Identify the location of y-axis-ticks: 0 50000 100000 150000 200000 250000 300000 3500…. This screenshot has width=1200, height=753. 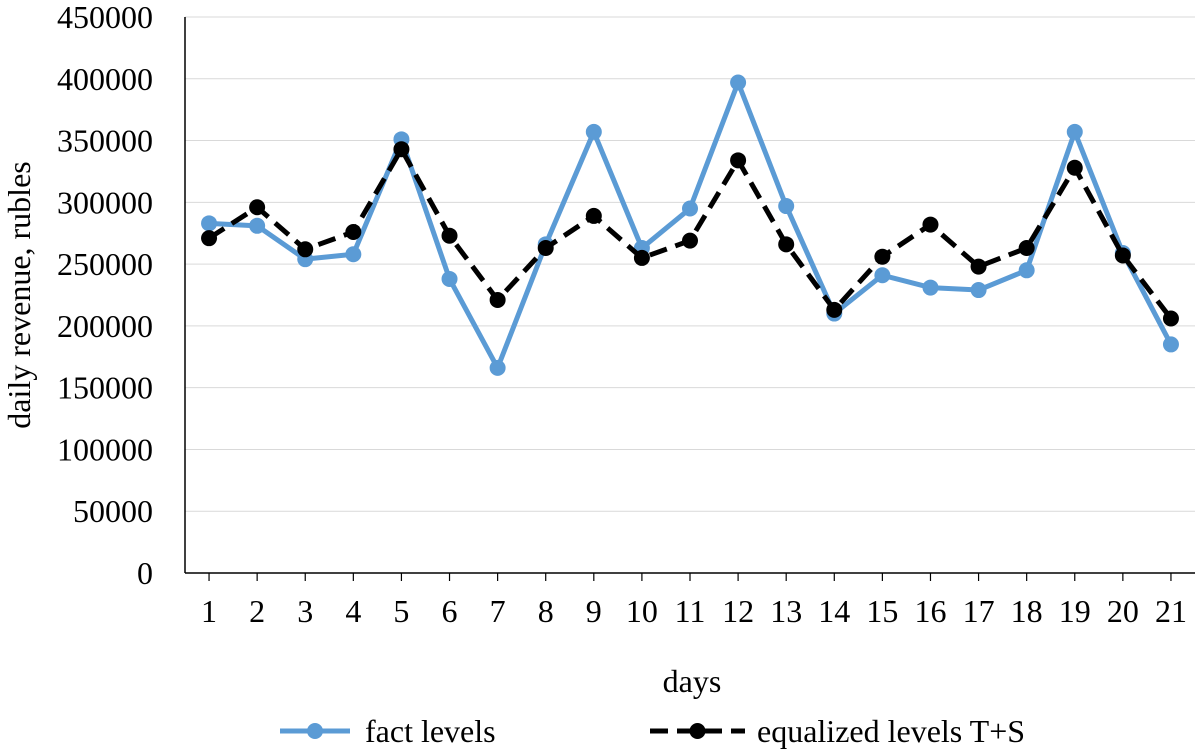
(105, 295).